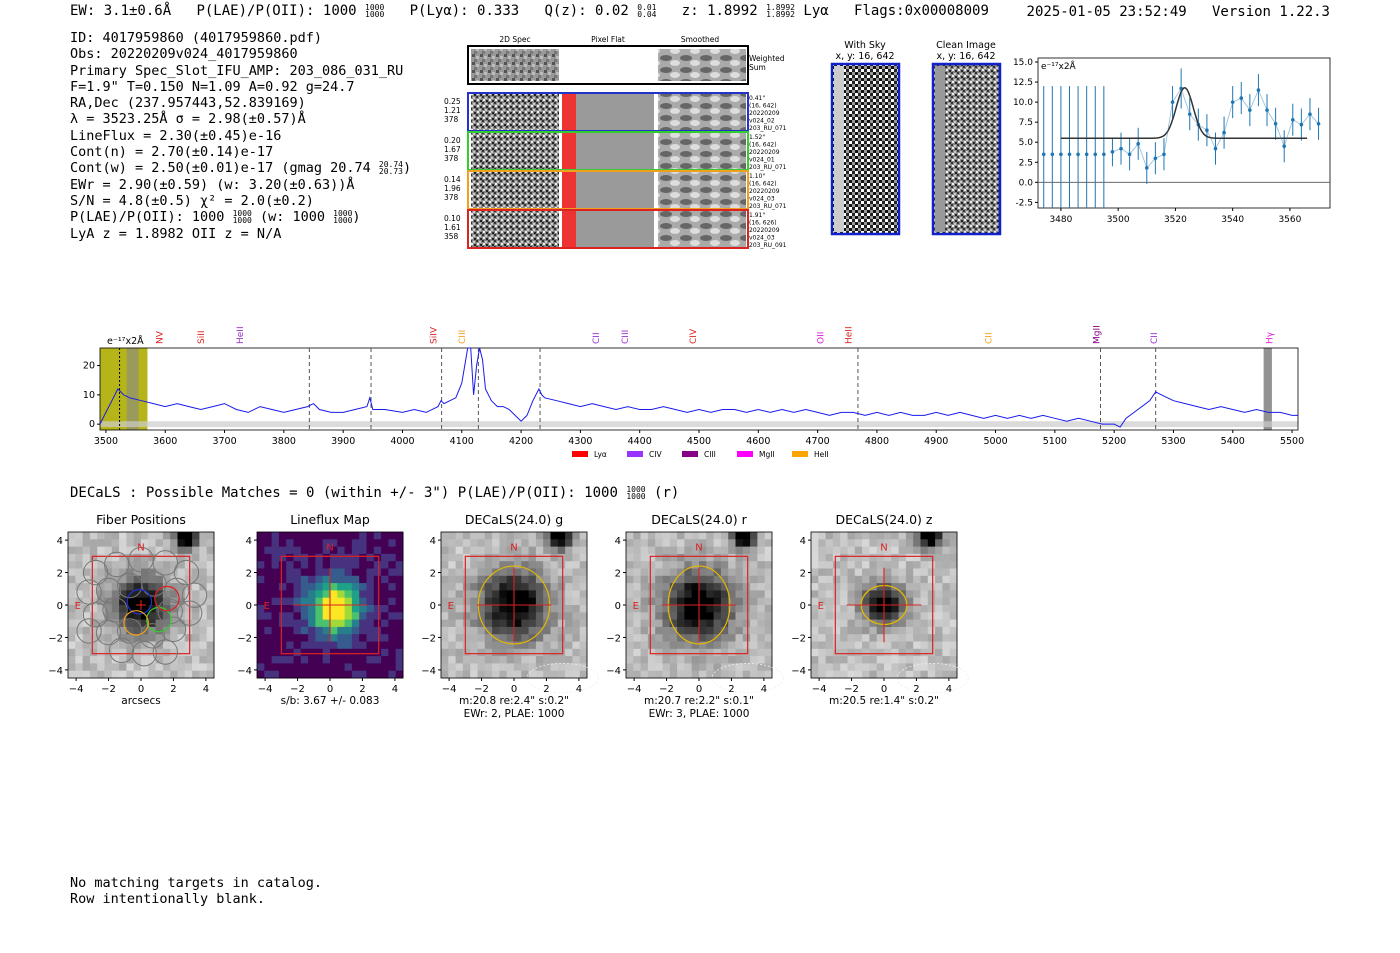 This screenshot has height=953, width=1400. Describe the element at coordinates (212, 184) in the screenshot. I see `ewr: EWr = 2.90(±0.59) (w: 3.20(±0.63))Å` at that location.